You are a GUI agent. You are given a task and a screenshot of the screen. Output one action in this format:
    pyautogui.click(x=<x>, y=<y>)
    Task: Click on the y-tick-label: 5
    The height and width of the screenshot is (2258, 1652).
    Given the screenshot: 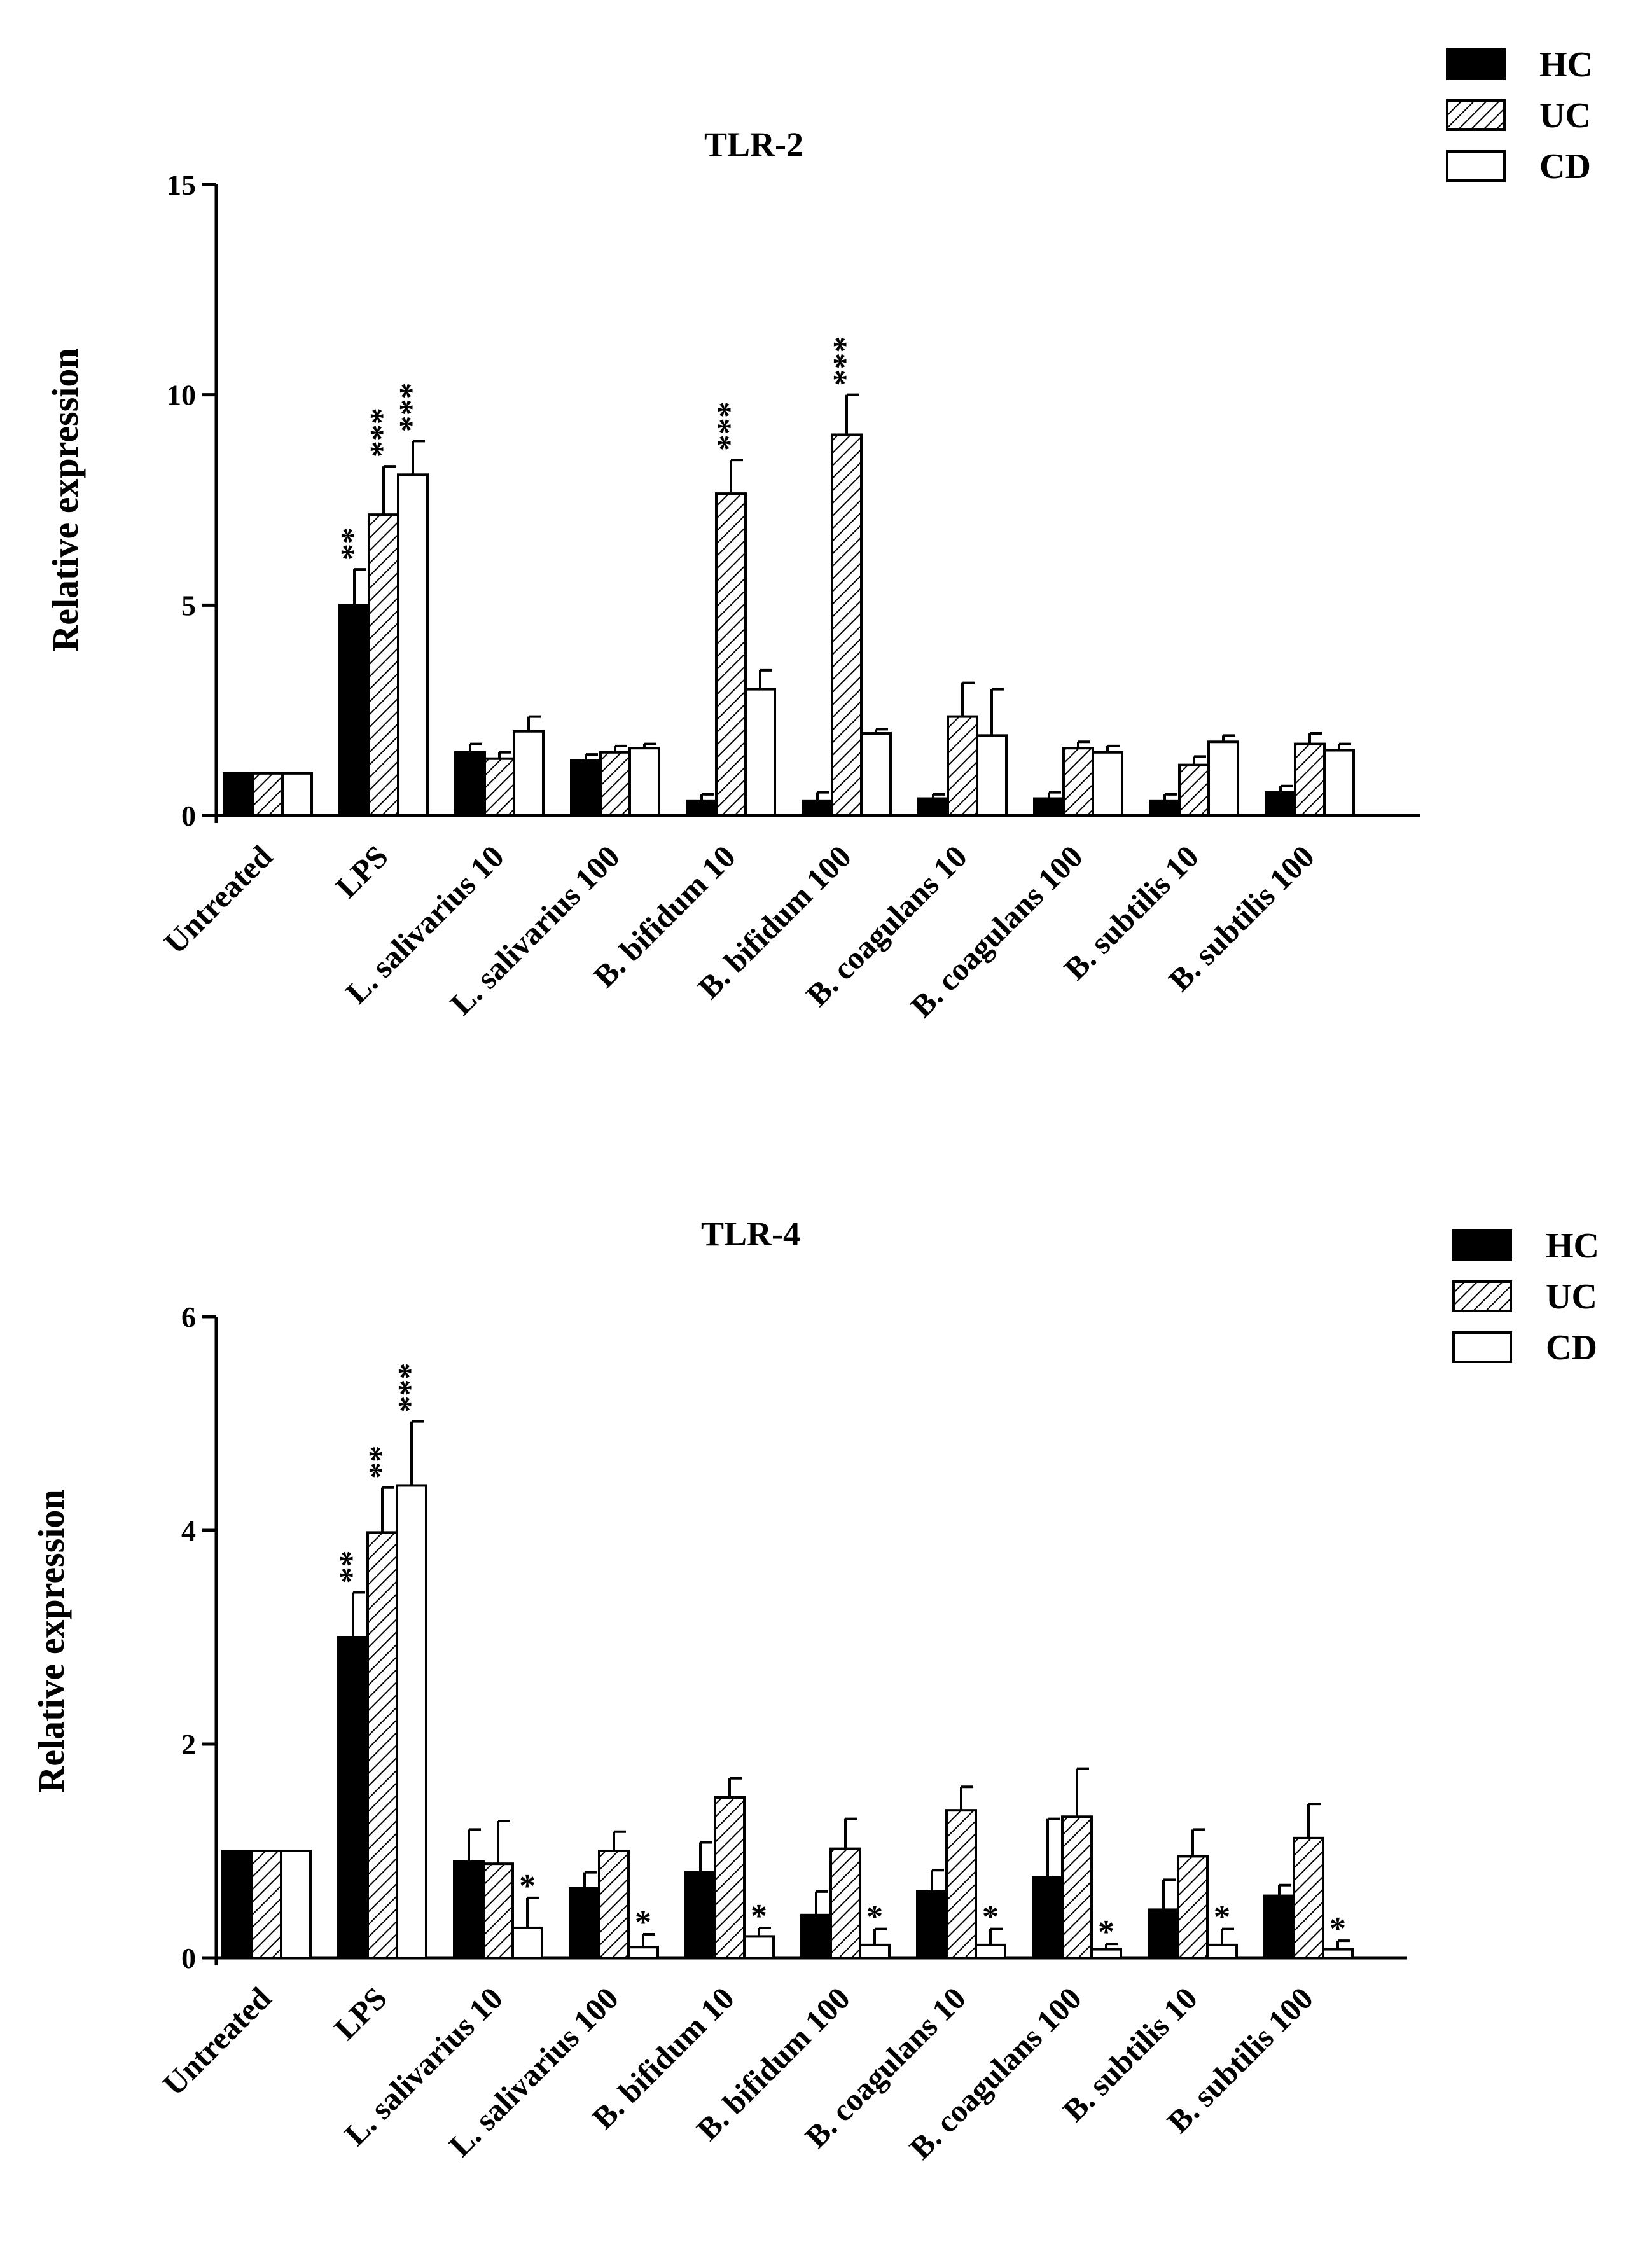 What is the action you would take?
    pyautogui.click(x=188, y=605)
    